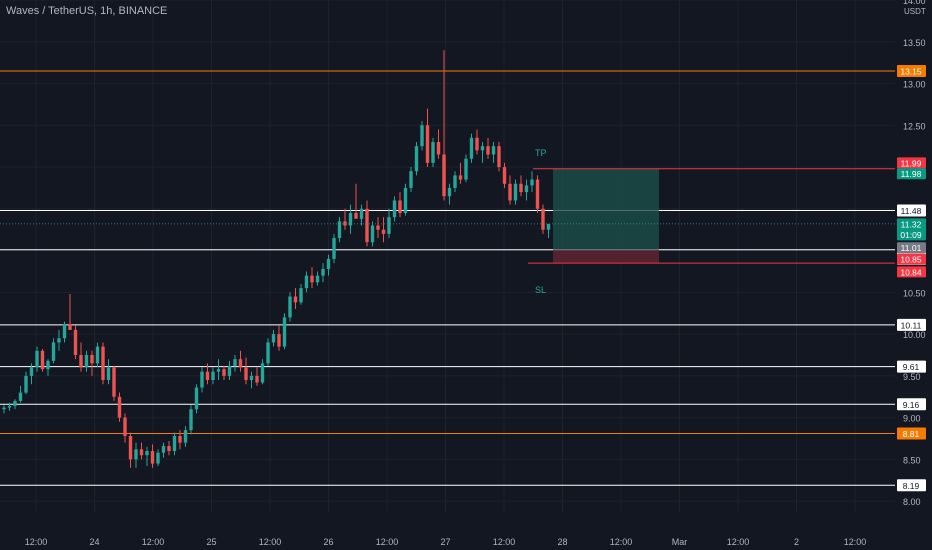 The image size is (932, 550). I want to click on y-tick-label: 13.50, so click(914, 43).